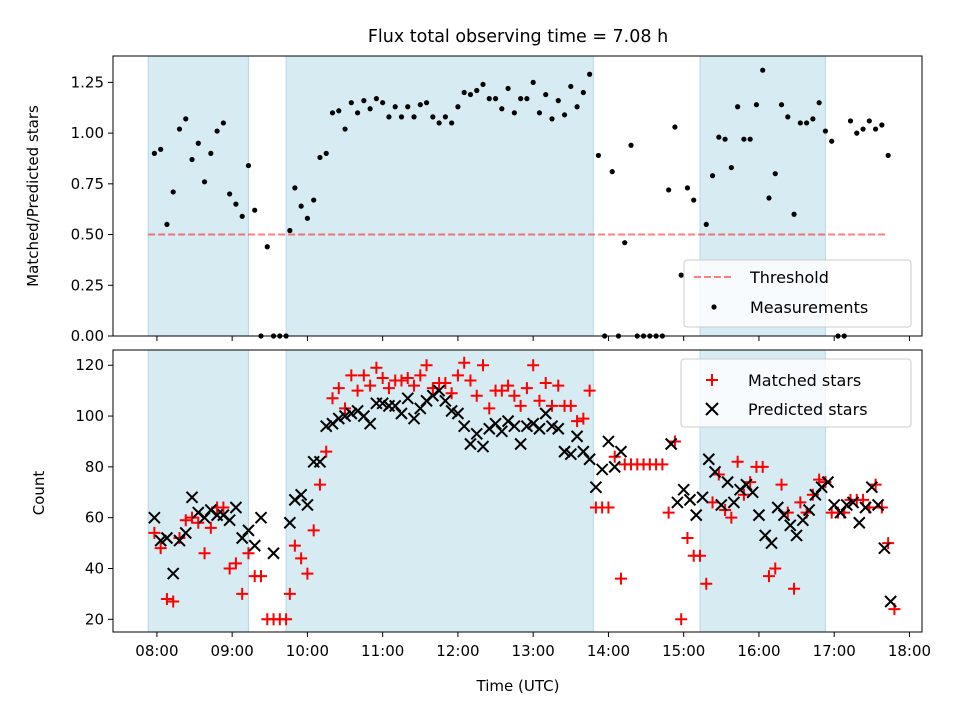  Describe the element at coordinates (809, 307) in the screenshot. I see `legend-measurements-label: Measurements` at that location.